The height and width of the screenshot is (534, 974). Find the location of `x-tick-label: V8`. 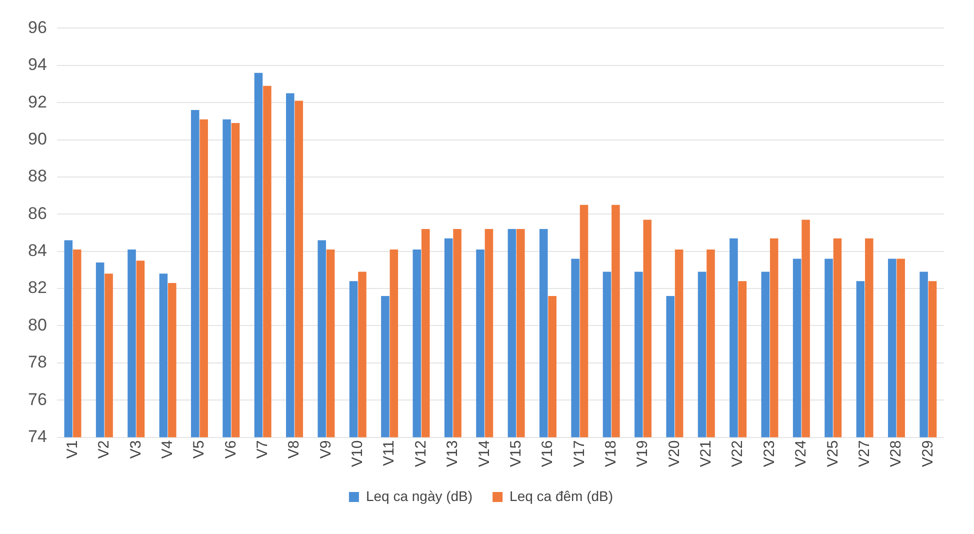

x-tick-label: V8 is located at coordinates (294, 449).